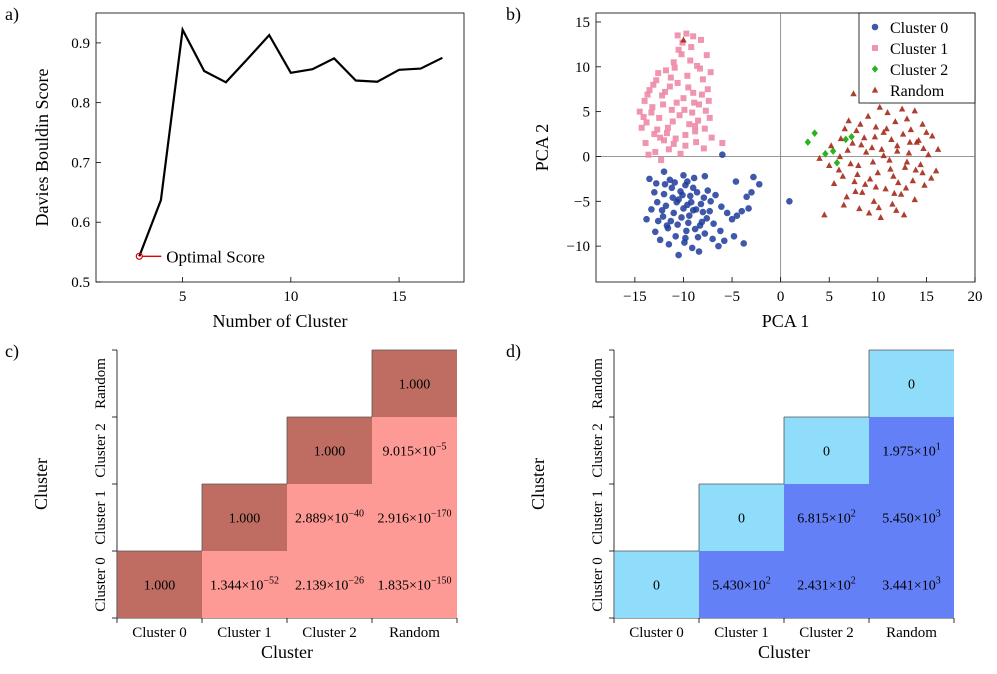 Image resolution: width=997 pixels, height=674 pixels. I want to click on cell-mantissa: 1.835×10, so click(403, 586).